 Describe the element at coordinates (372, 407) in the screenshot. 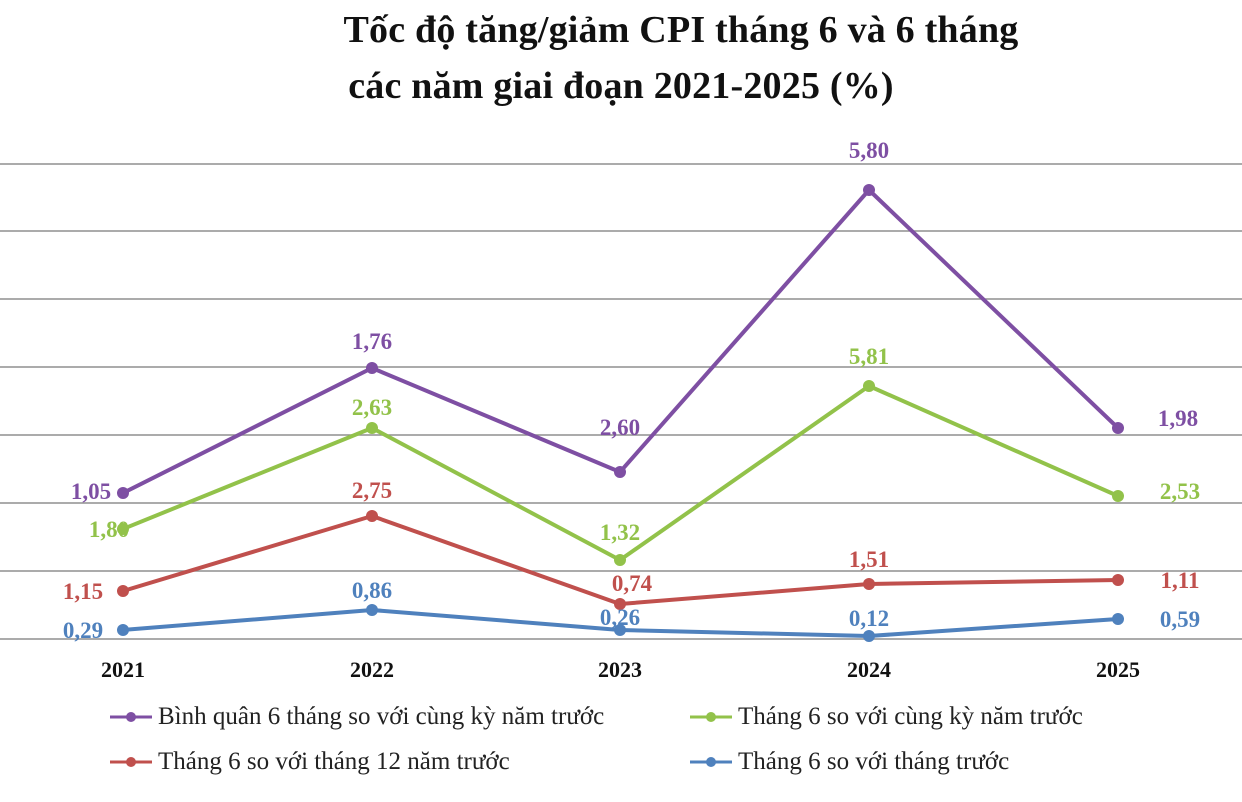

I see `data-label: 2,63` at that location.